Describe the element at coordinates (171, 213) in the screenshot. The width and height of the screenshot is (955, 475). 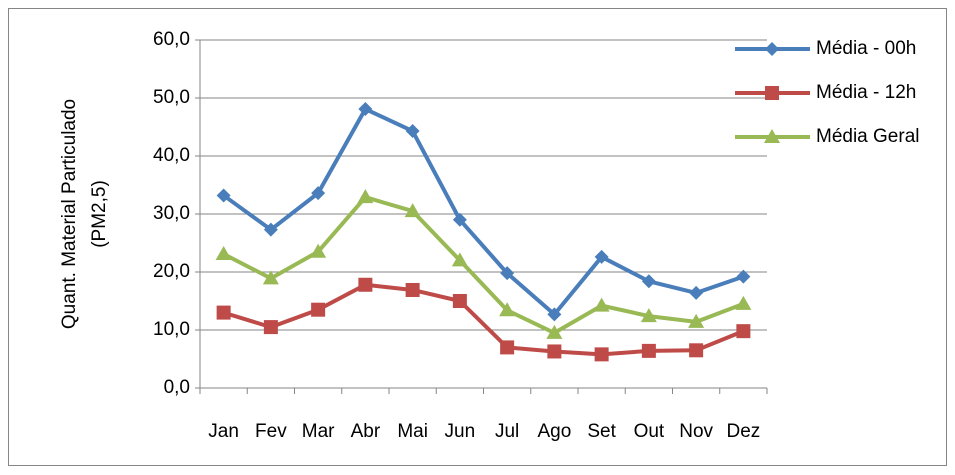
I see `y-tick-label: 30,0` at that location.